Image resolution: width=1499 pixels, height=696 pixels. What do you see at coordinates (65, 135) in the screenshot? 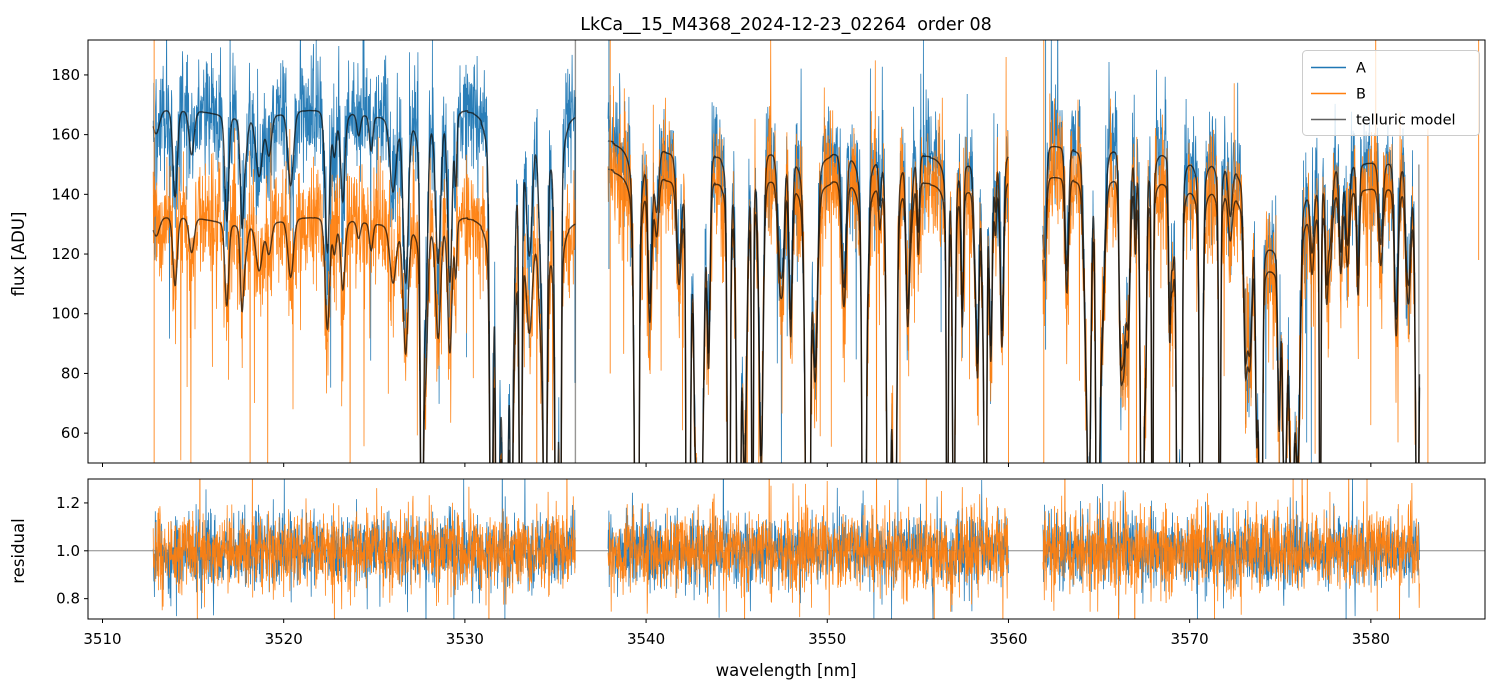
I see `y-tick-label-flux: 160` at bounding box center [65, 135].